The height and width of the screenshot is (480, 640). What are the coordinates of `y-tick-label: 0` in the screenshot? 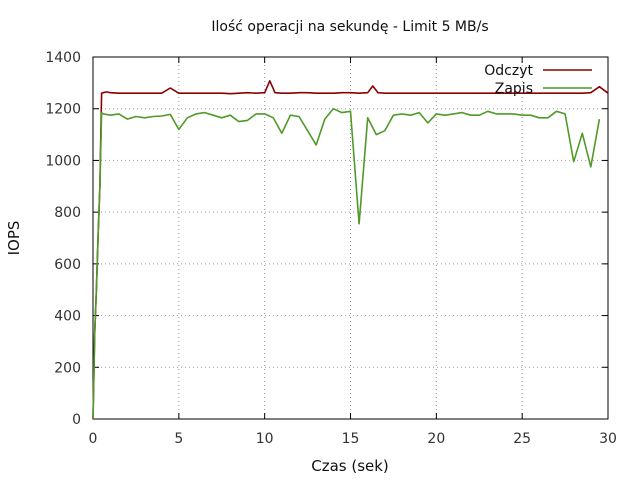 It's located at (76, 420).